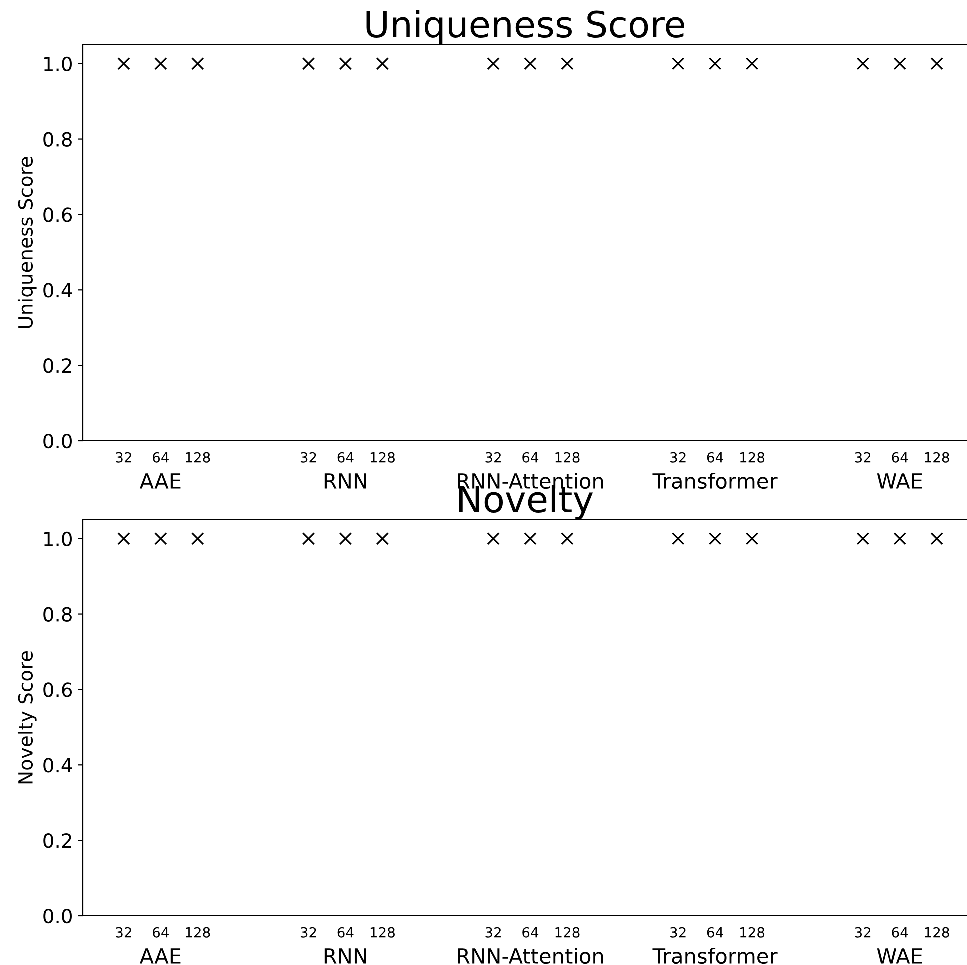  Describe the element at coordinates (531, 956) in the screenshot. I see `text: RNN-Attention` at that location.